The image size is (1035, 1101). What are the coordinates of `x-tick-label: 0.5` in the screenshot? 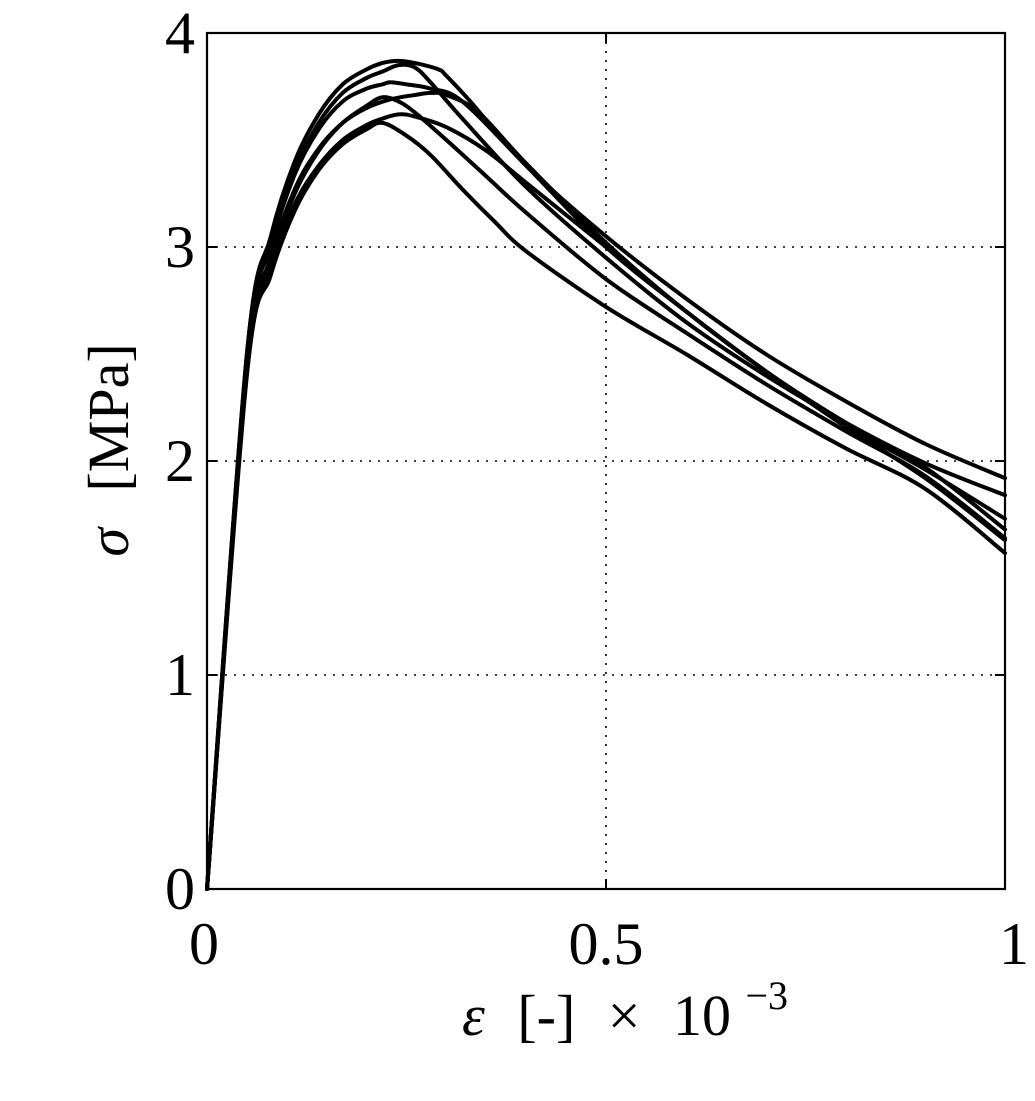 It's located at (606, 944).